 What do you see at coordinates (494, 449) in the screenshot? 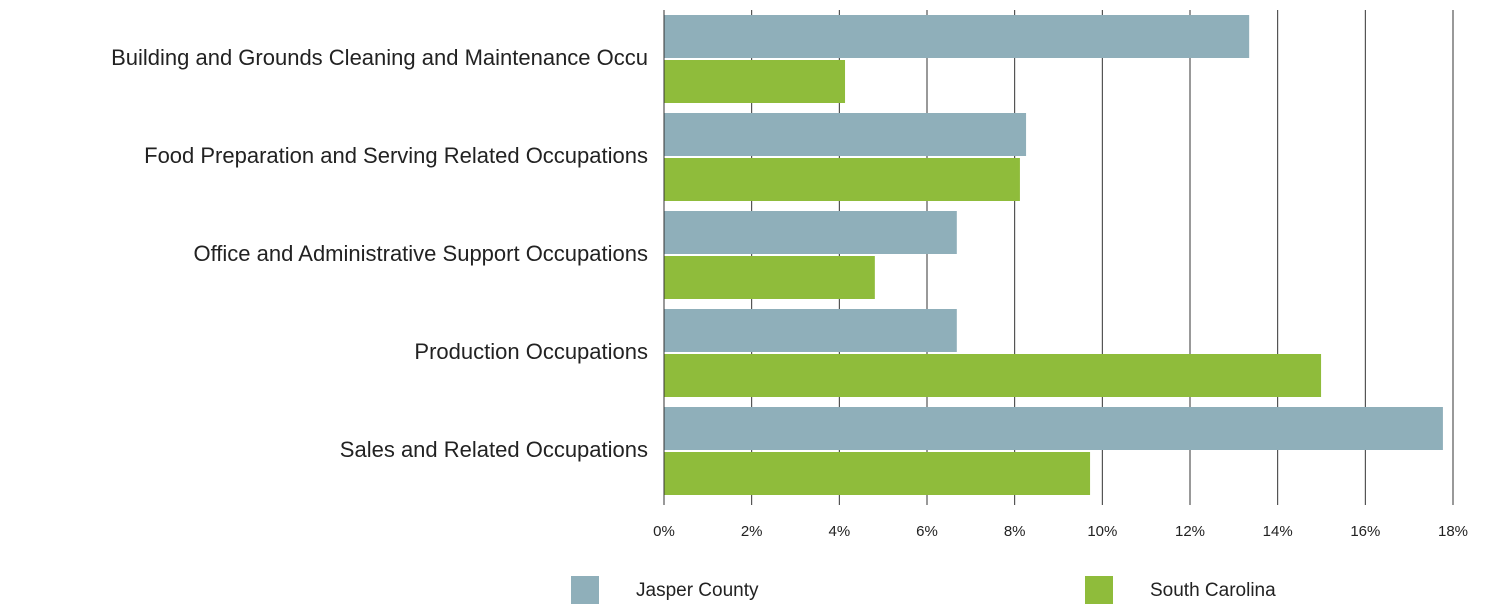
I see `y-tick-label: Sales and Related Occupations` at bounding box center [494, 449].